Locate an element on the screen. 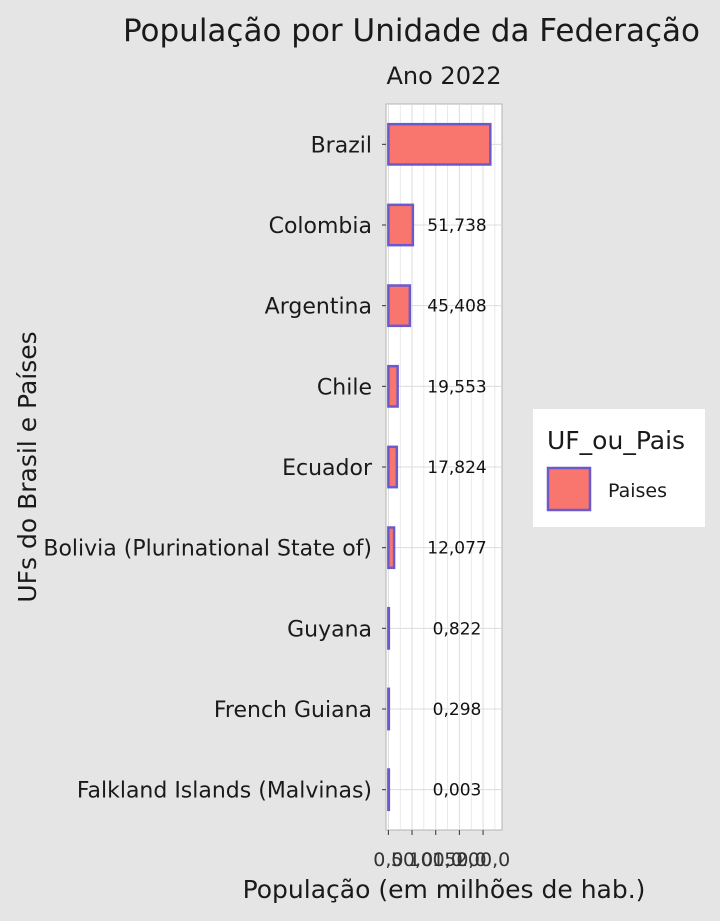  x-tick-label: 50,0 is located at coordinates (412, 860).